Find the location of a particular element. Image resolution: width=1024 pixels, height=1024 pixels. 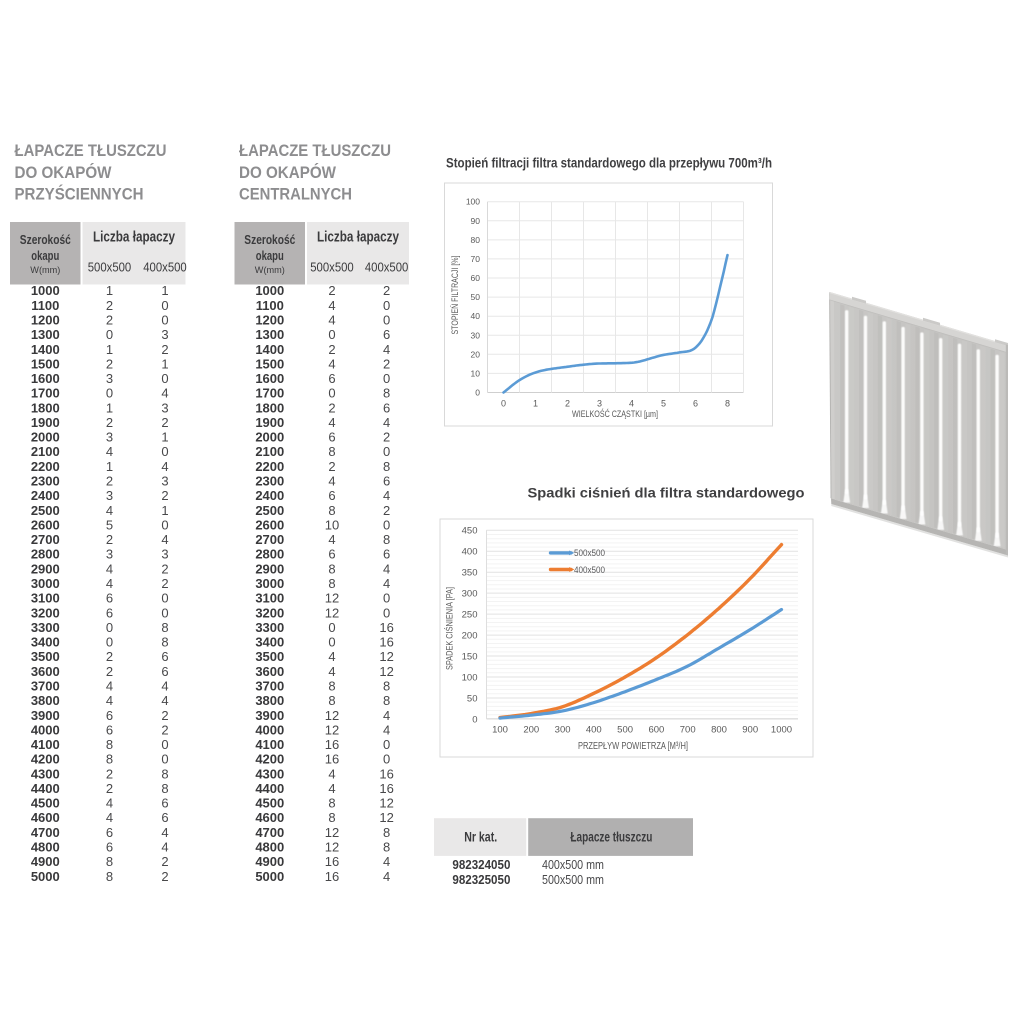

svg-text: 3900 is located at coordinates (45, 715).